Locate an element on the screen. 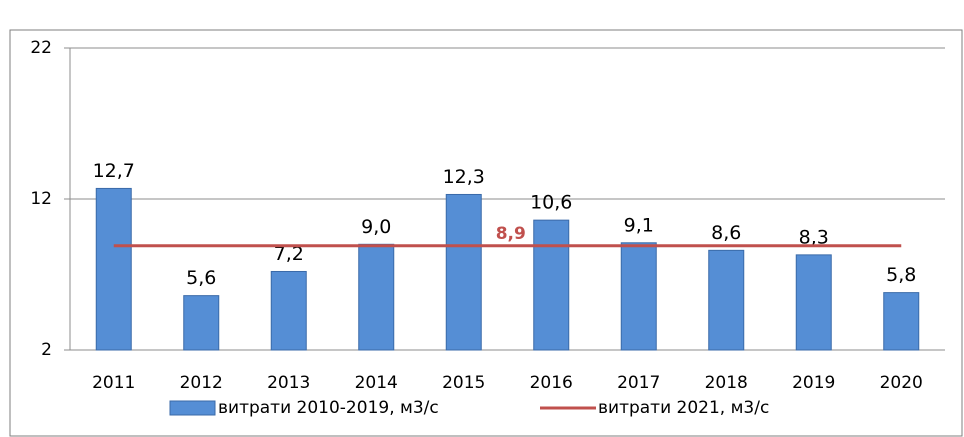 This screenshot has width=964, height=437. x-tick-label: 2015 is located at coordinates (463, 383).